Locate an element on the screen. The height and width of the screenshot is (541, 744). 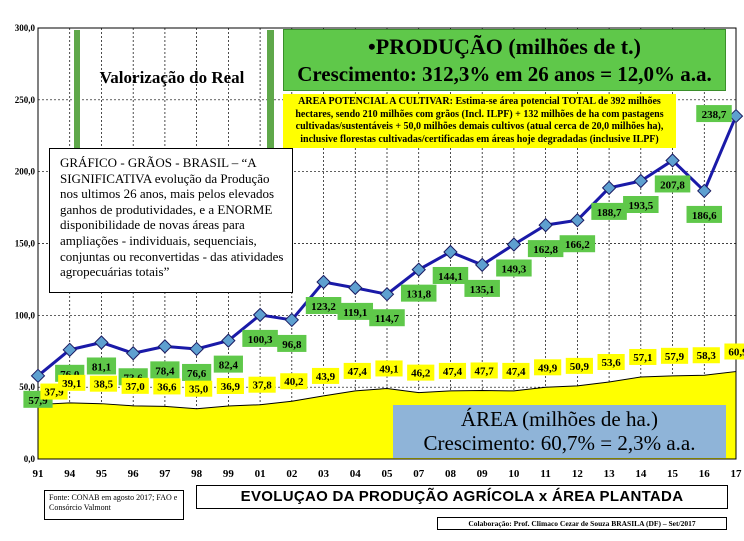
y-tick-label: 0,0 is located at coordinates (30, 459).